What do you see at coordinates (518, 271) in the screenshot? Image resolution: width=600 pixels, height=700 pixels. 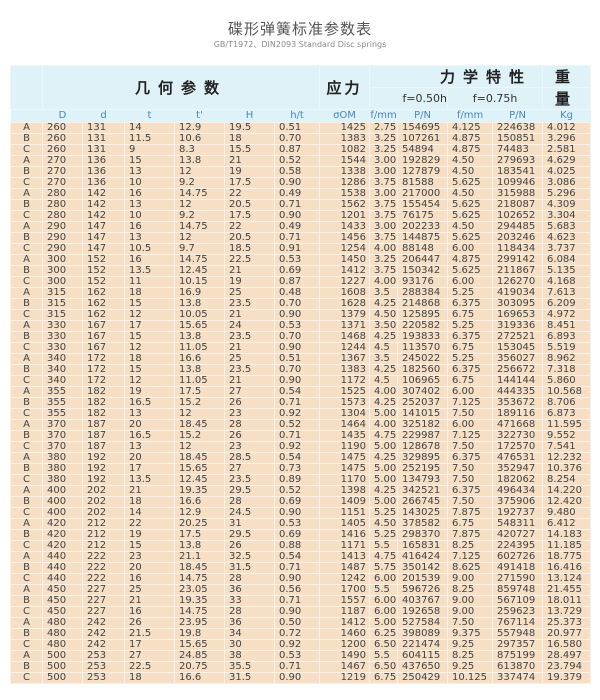 I see `table-cell: 211867` at bounding box center [518, 271].